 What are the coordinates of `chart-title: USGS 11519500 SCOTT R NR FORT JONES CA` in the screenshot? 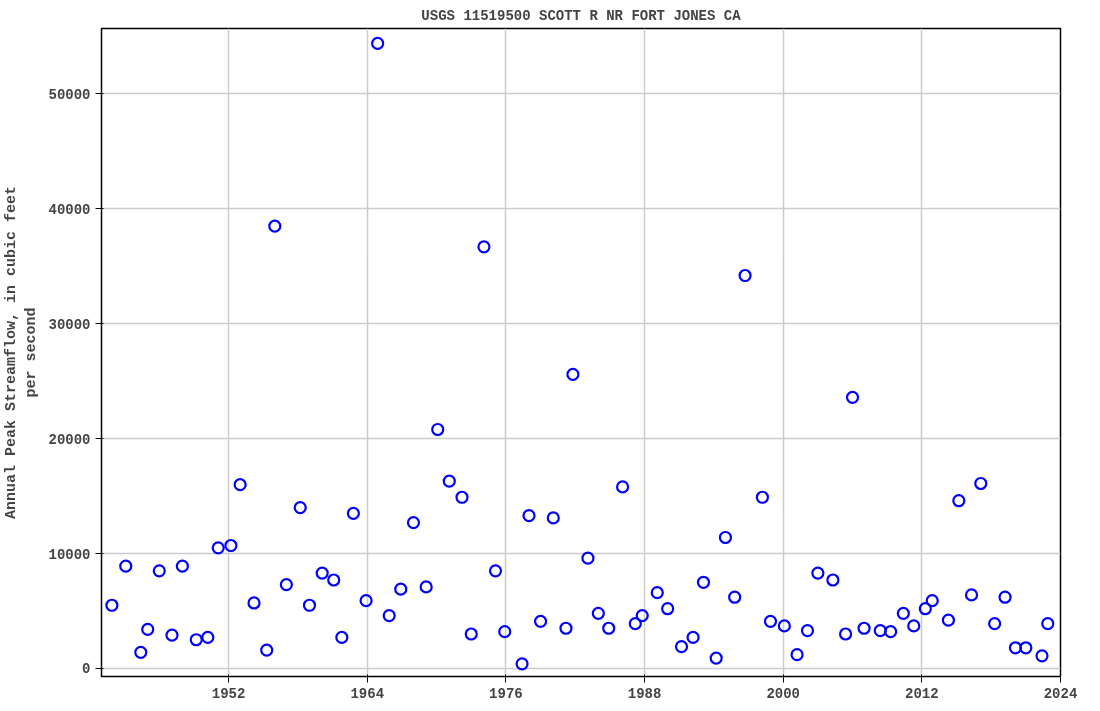 It's located at (581, 15).